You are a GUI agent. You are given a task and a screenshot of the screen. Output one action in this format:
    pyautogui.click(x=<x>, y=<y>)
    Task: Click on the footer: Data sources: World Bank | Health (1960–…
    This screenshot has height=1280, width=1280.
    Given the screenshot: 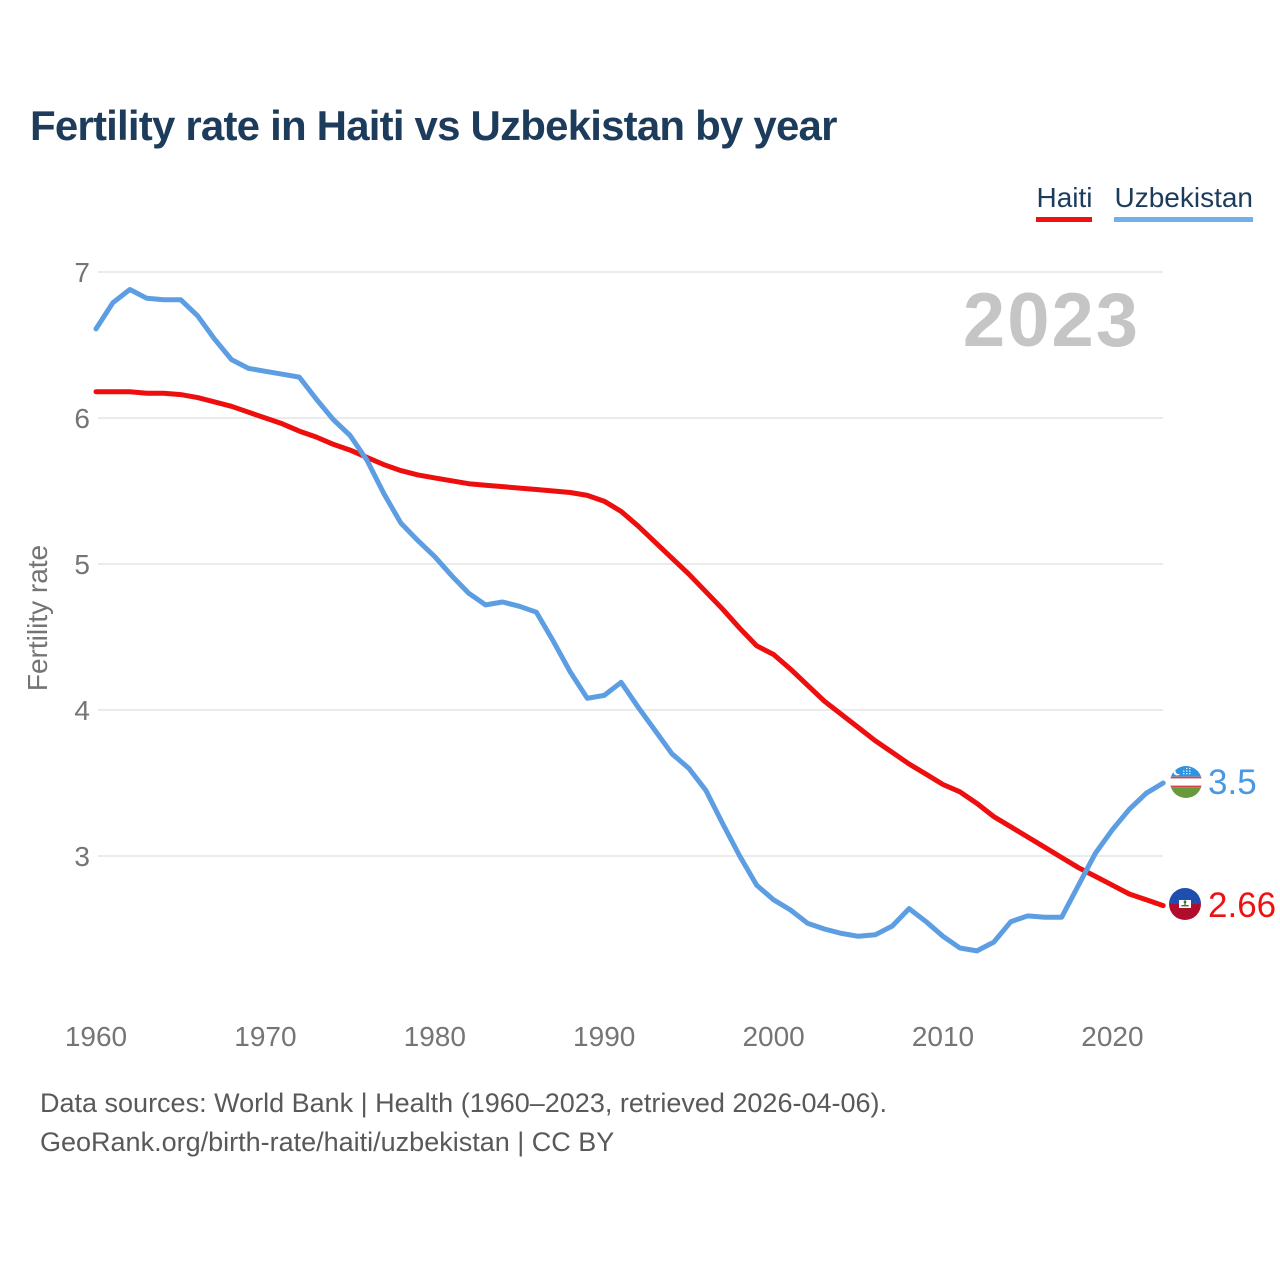 What is the action you would take?
    pyautogui.click(x=463, y=1123)
    